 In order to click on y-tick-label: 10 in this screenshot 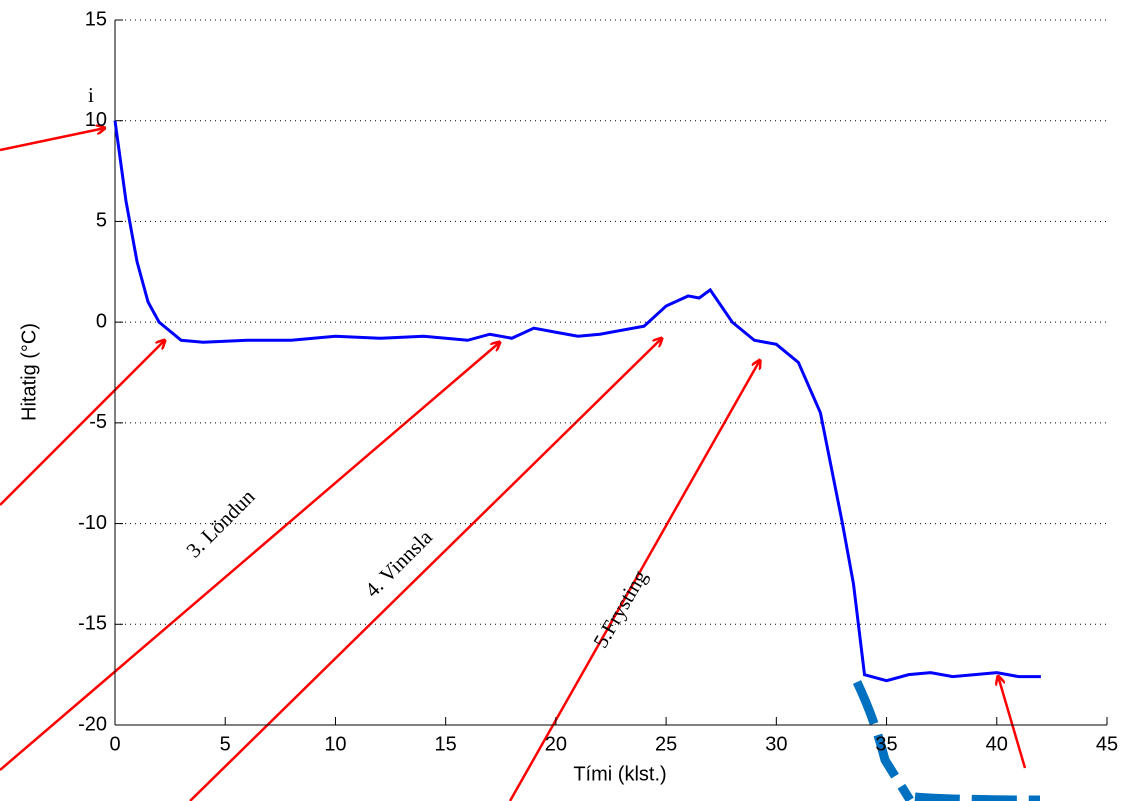, I will do `click(96, 120)`.